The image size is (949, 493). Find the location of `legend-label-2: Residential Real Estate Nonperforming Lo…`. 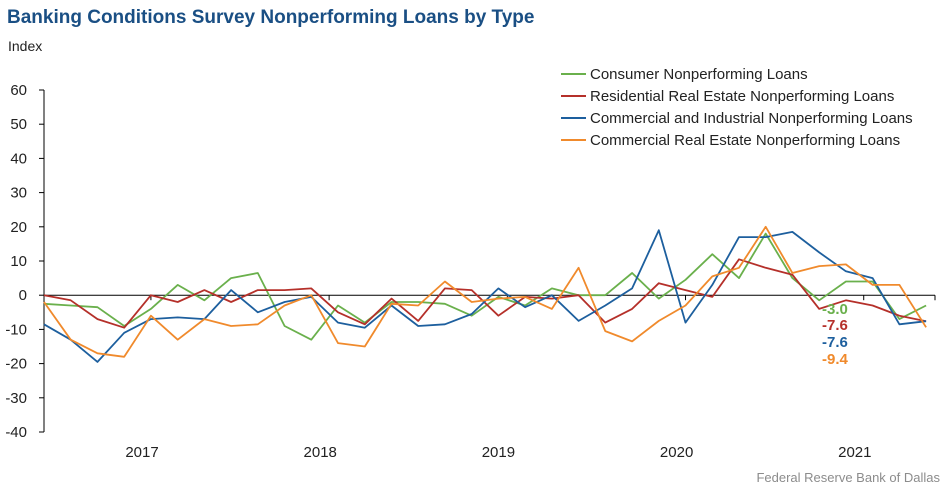

legend-label-2: Residential Real Estate Nonperforming Lo… is located at coordinates (742, 96).